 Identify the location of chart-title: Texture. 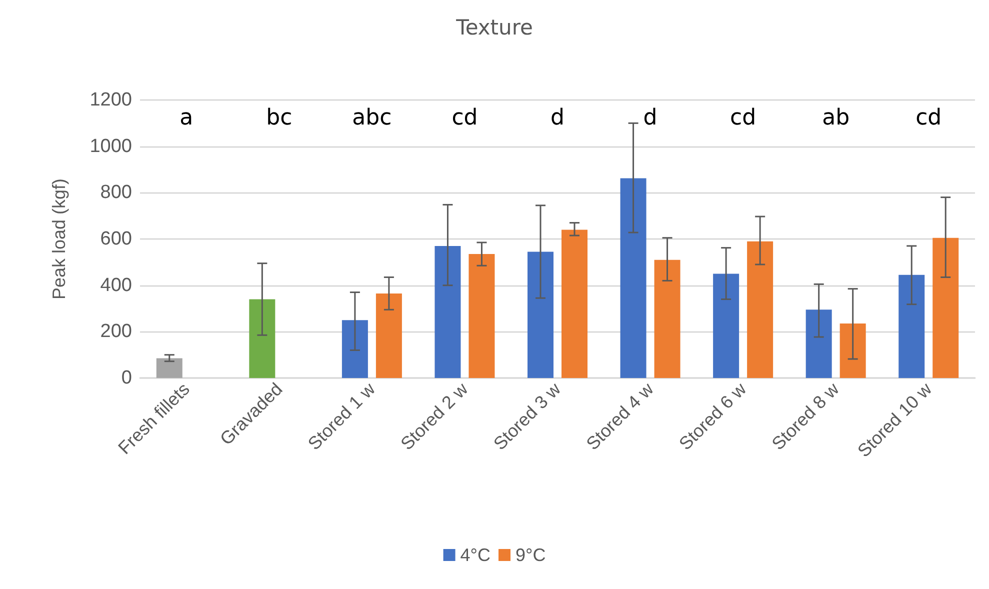
(494, 28).